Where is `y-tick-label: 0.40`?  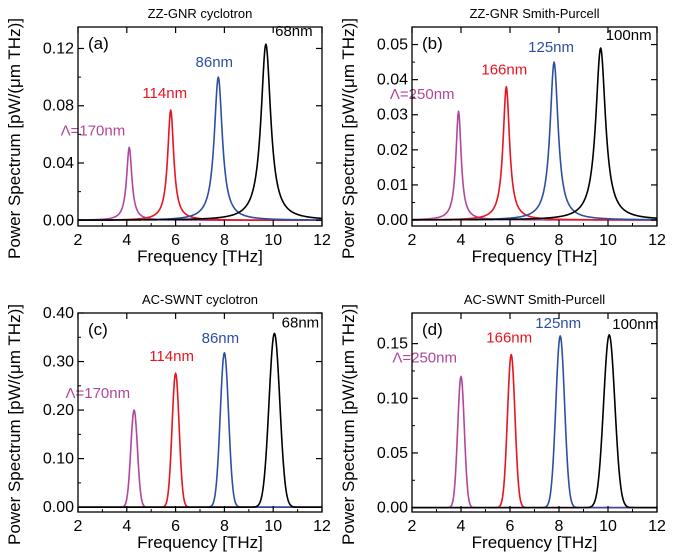 y-tick-label: 0.40 is located at coordinates (58, 313).